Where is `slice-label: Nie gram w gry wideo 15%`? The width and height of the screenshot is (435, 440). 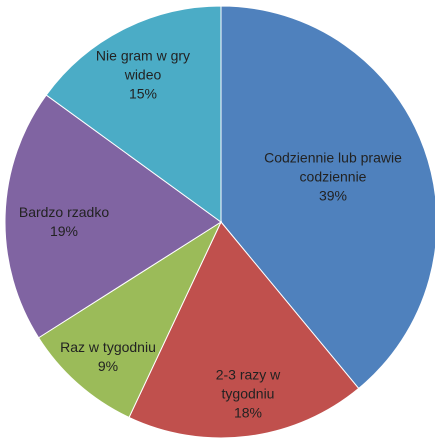 slice-label: Nie gram w gry wideo 15% is located at coordinates (143, 75).